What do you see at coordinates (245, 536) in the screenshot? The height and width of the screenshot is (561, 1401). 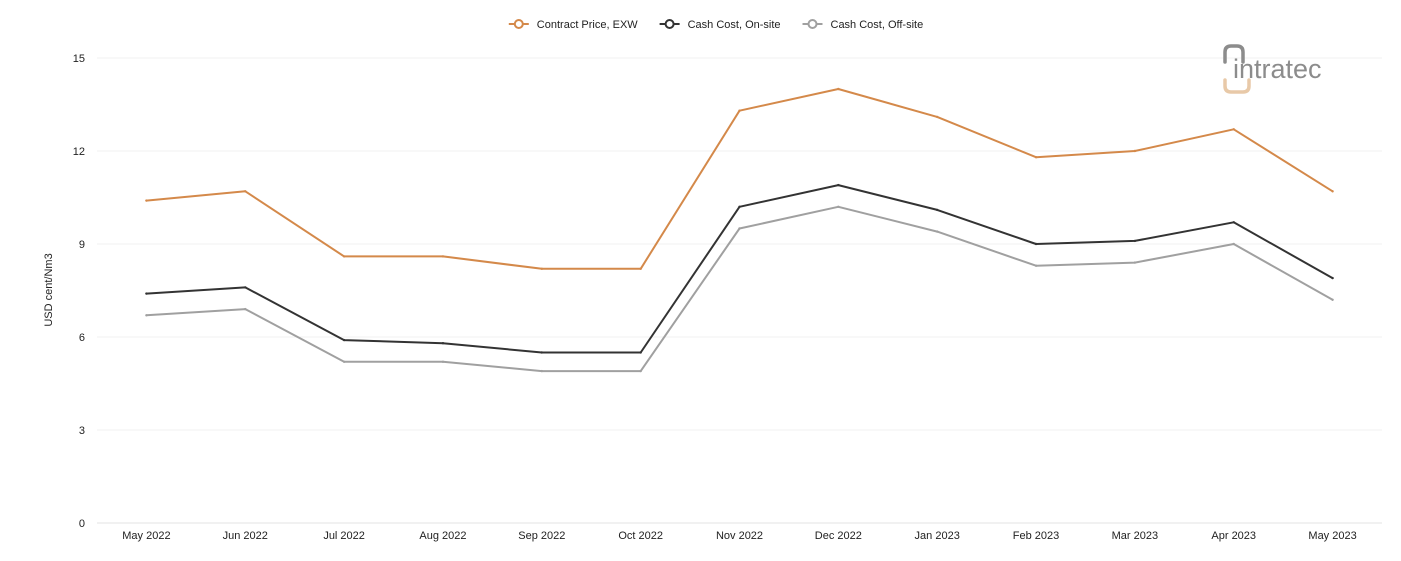 I see `x-tick-label: Jun 2022` at bounding box center [245, 536].